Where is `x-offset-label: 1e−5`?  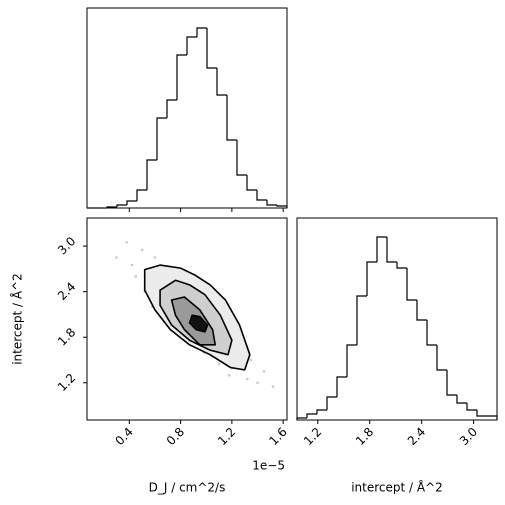
x-offset-label: 1e−5 is located at coordinates (268, 466).